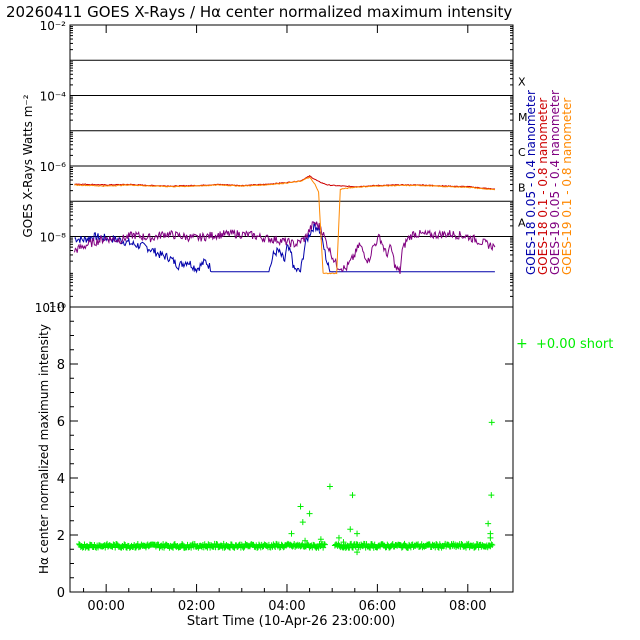 This screenshot has width=640, height=640. What do you see at coordinates (105, 606) in the screenshot?
I see `time-x-tick-label: 00:00` at bounding box center [105, 606].